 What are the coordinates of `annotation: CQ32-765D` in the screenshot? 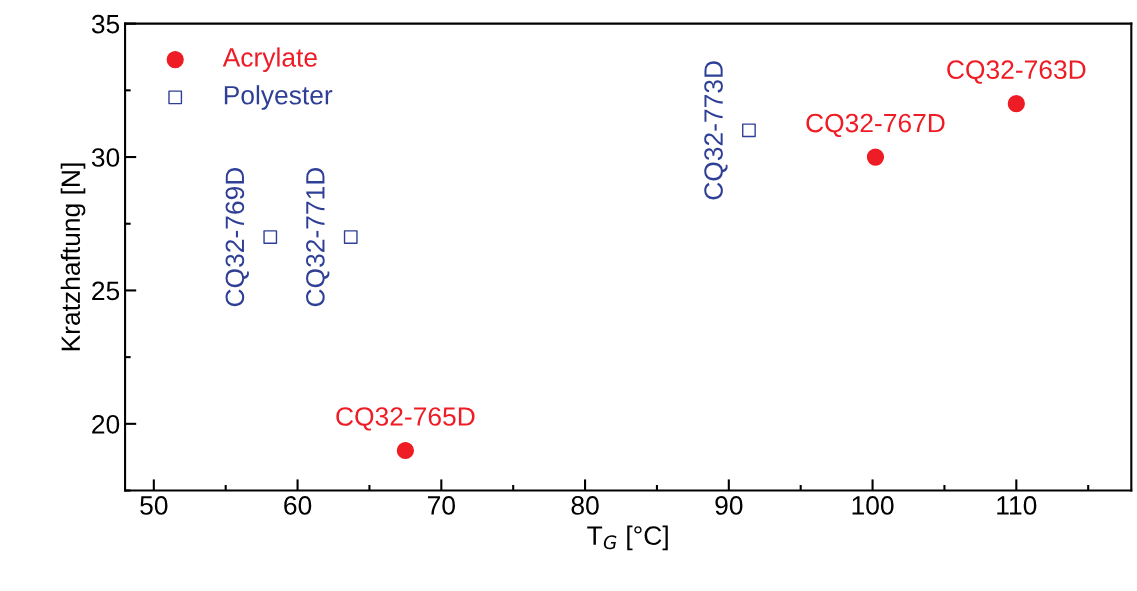 It's located at (405, 419).